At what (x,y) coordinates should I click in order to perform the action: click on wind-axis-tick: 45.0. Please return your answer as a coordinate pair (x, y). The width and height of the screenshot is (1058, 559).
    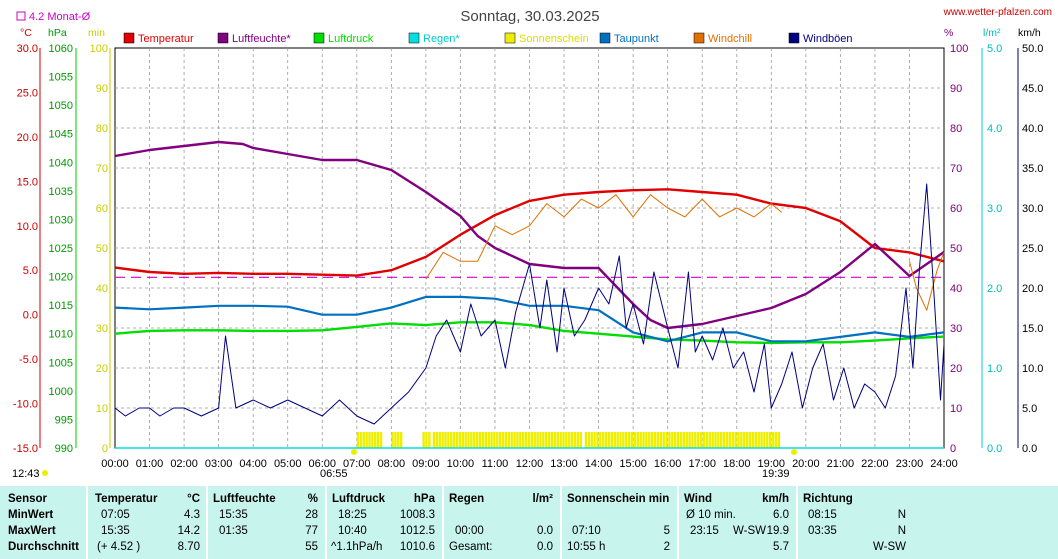
    Looking at the image, I should click on (1032, 89).